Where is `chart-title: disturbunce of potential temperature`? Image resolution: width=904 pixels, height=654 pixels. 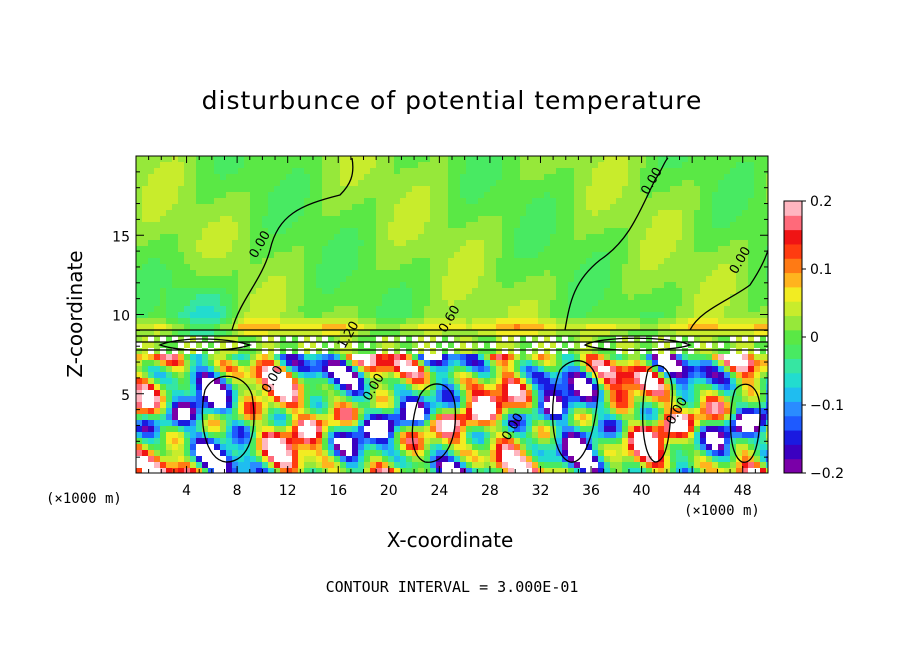 chart-title: disturbunce of potential temperature is located at coordinates (452, 100).